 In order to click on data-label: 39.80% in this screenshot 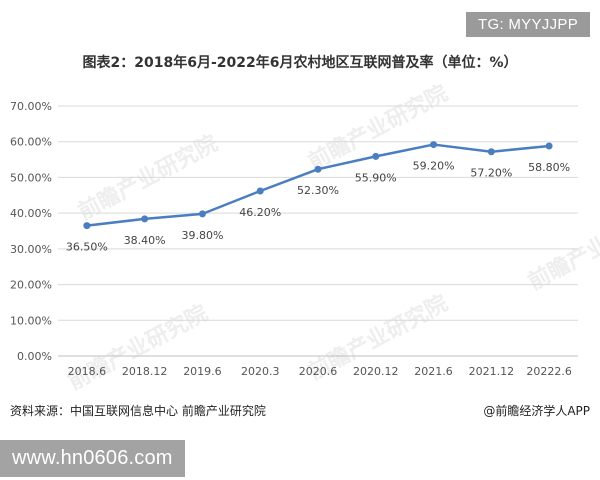, I will do `click(202, 235)`.